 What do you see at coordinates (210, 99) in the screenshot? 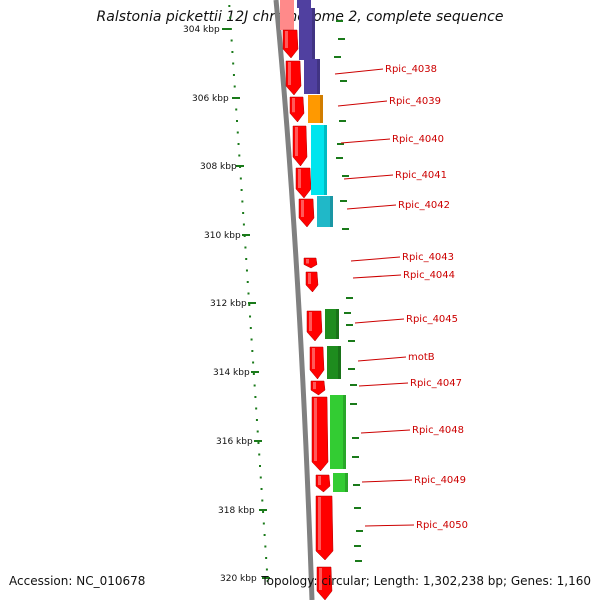
I see `tick-label: 306 kbp` at bounding box center [210, 99].